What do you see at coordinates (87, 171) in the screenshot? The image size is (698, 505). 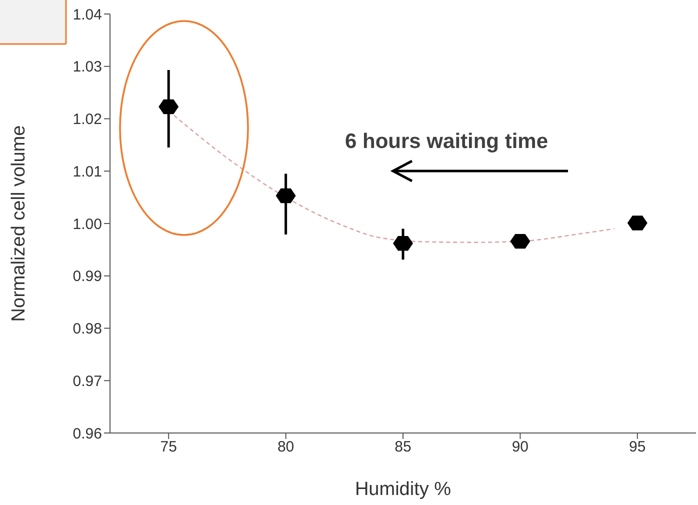 I see `y-tick-label: 1.01` at bounding box center [87, 171].